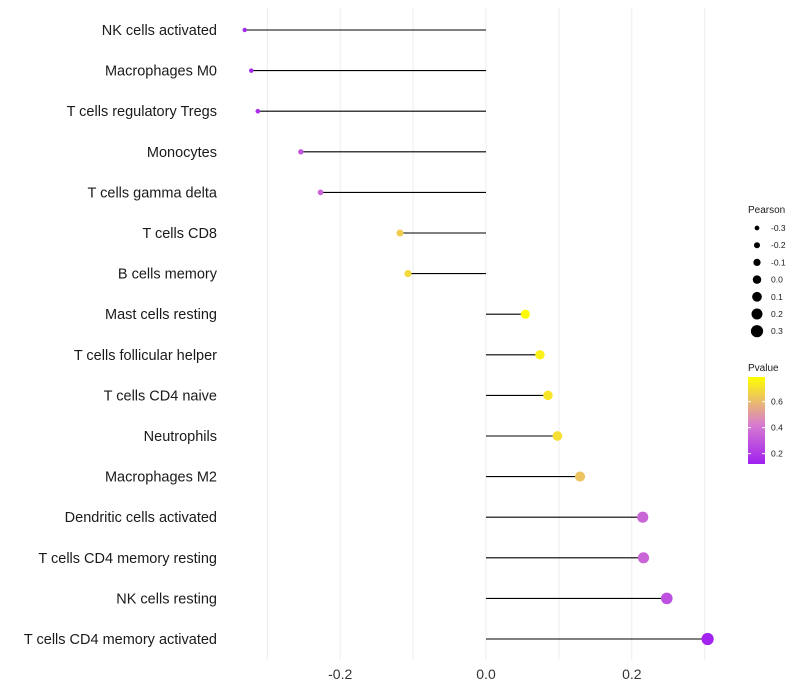  I want to click on category-label: T cells CD8, so click(179, 234).